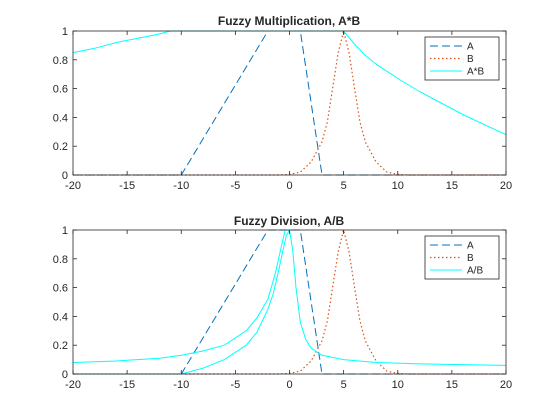 The height and width of the screenshot is (420, 560). Describe the element at coordinates (475, 271) in the screenshot. I see `legend-entry: A/B` at that location.